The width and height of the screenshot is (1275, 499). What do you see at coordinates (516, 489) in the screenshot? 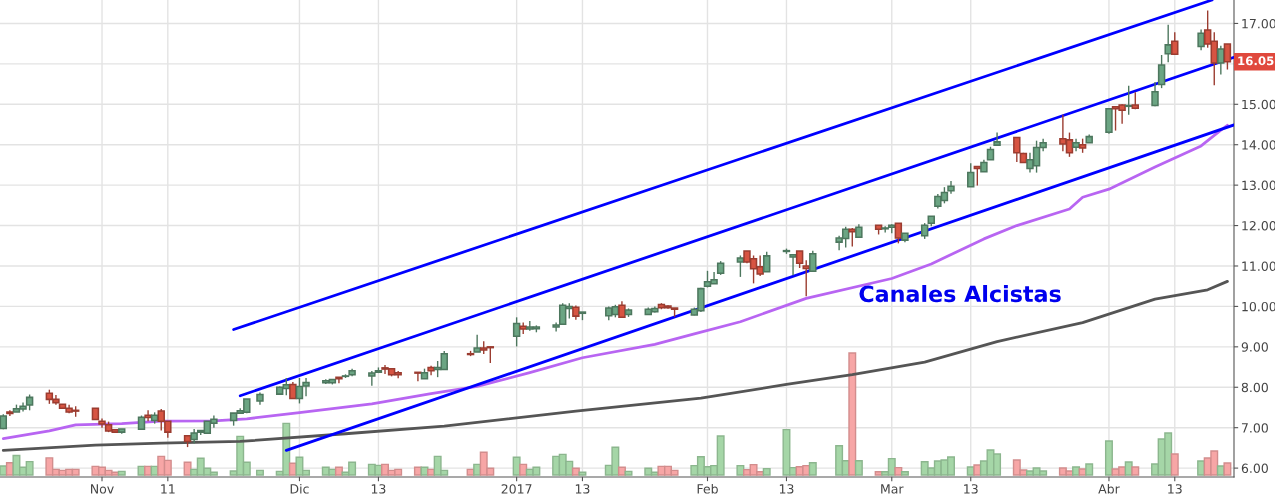
I see `x-tick-label: 2017` at bounding box center [516, 489].